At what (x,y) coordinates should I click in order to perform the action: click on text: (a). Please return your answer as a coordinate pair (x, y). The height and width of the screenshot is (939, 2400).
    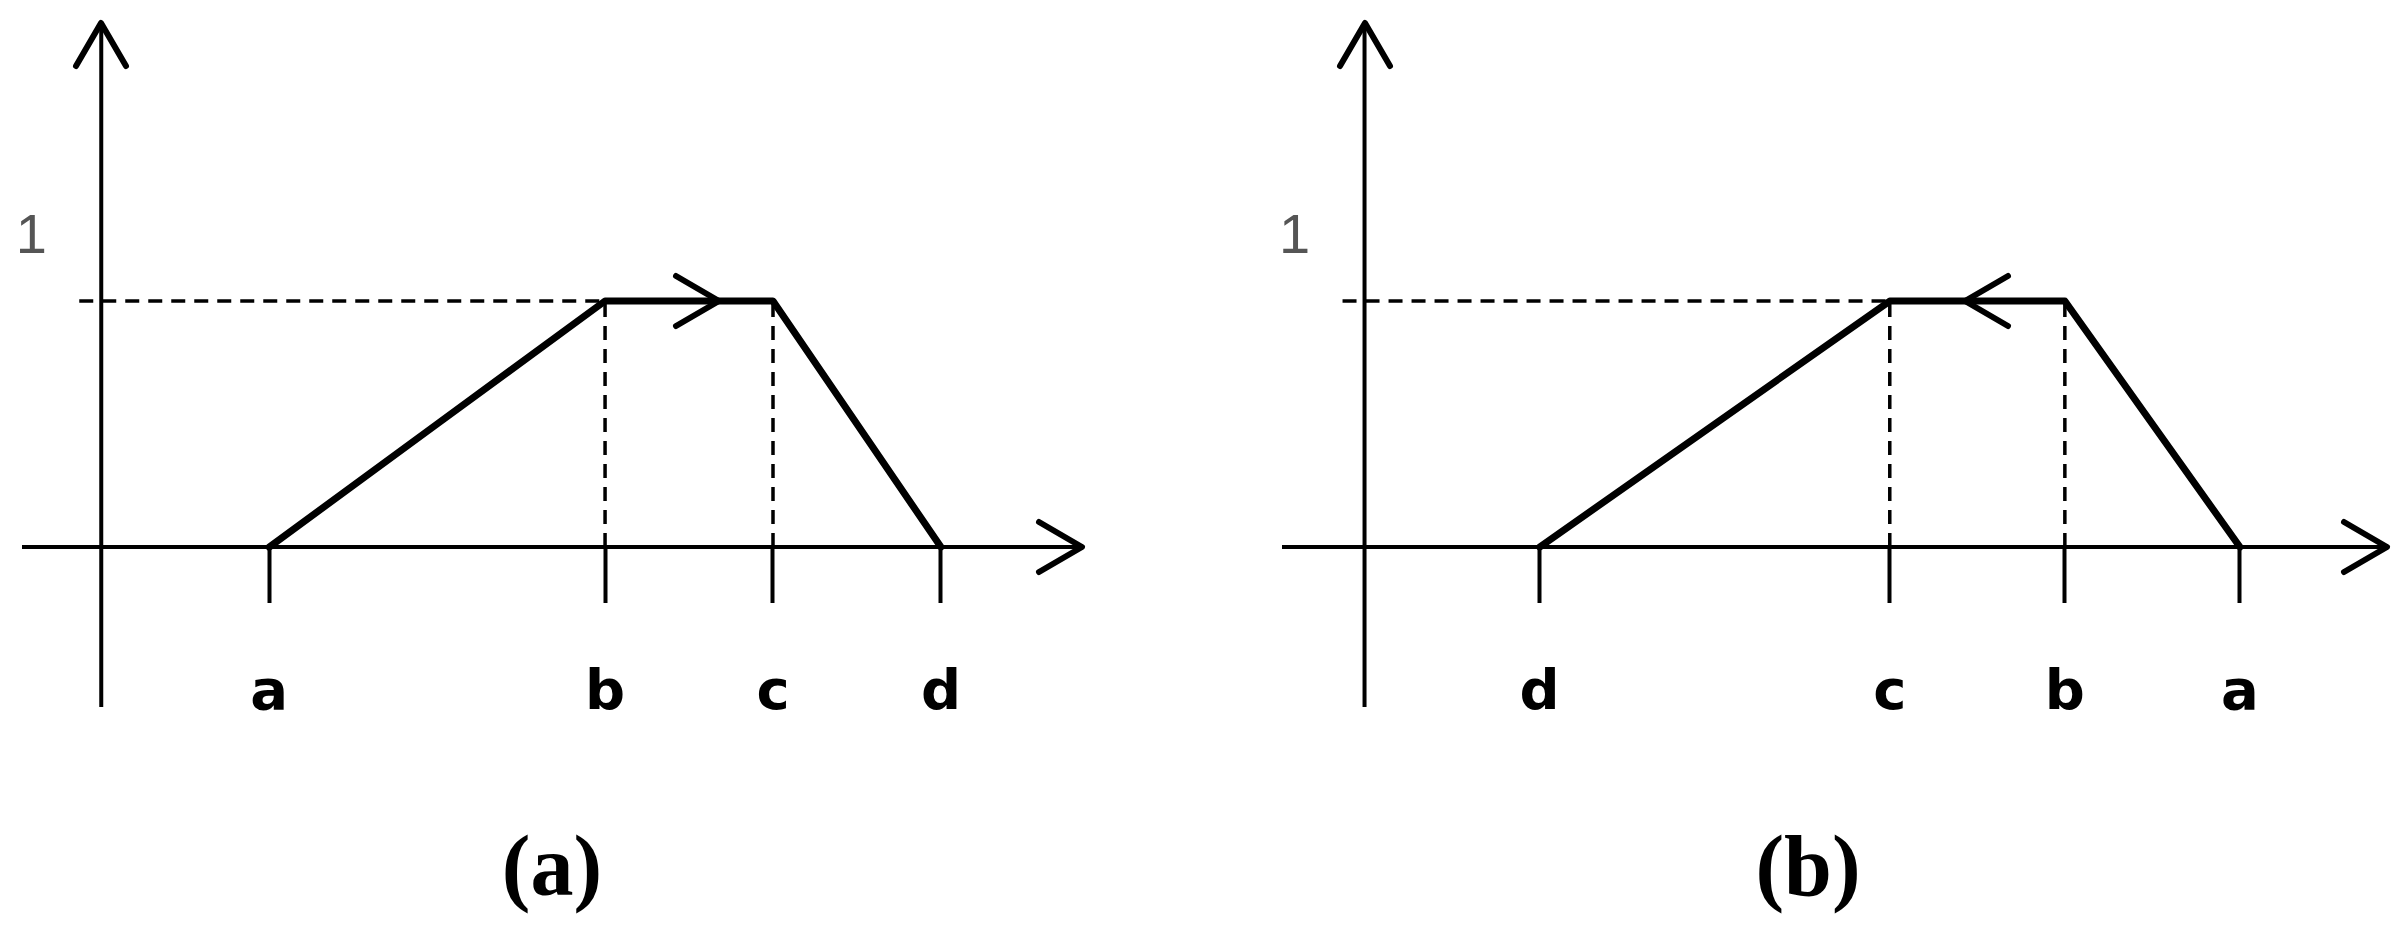
    Looking at the image, I should click on (552, 866).